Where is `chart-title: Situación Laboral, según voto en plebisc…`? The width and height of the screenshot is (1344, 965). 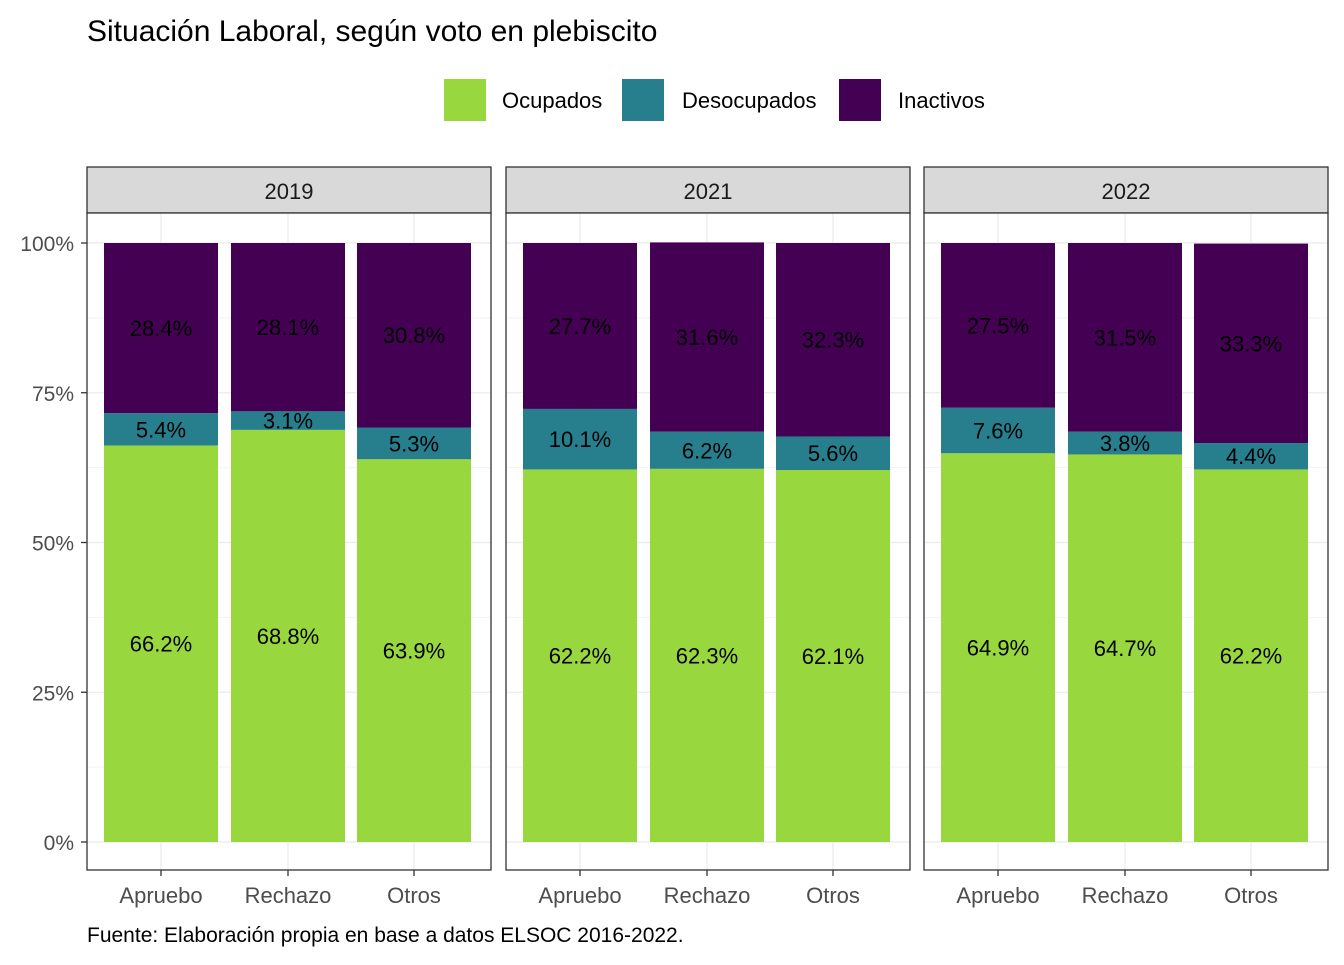
chart-title: Situación Laboral, según voto en plebisc… is located at coordinates (372, 31).